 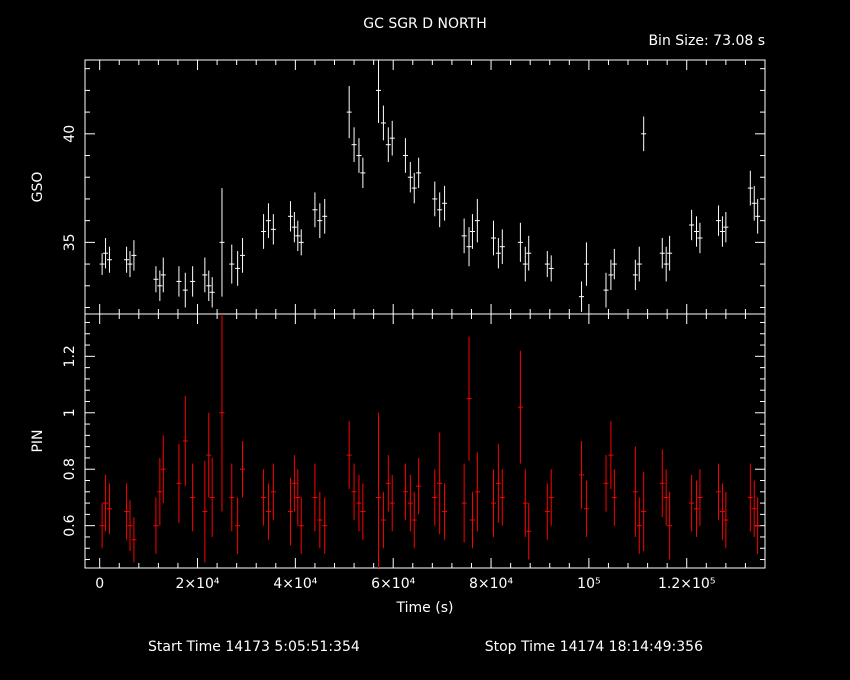 I want to click on pin-axis-label: PIN, so click(x=38, y=440).